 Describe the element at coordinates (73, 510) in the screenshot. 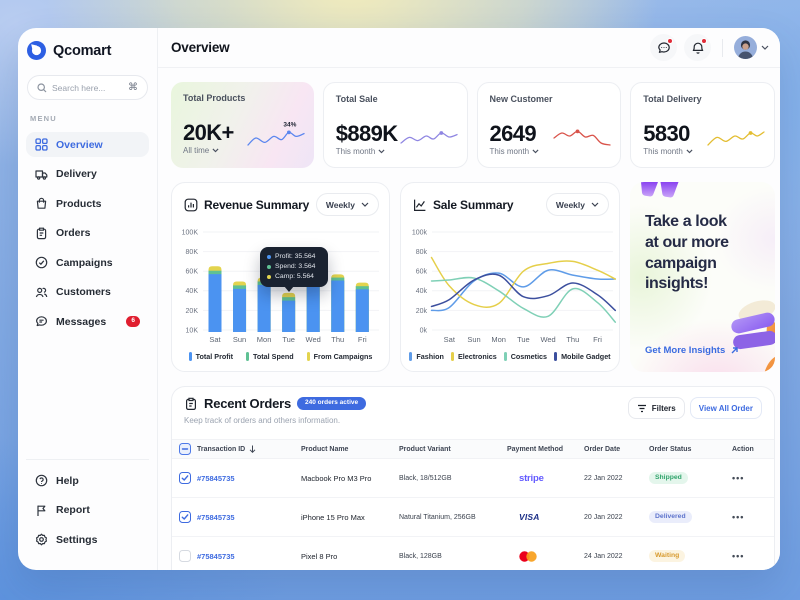

I see `sidebar-item-label: Report` at that location.